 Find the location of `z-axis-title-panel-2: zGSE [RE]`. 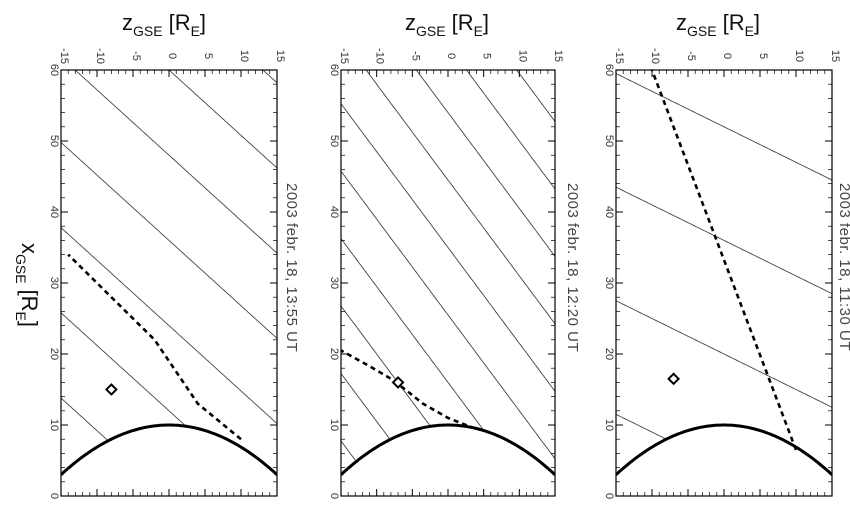

z-axis-title-panel-2: zGSE [RE] is located at coordinates (447, 24).